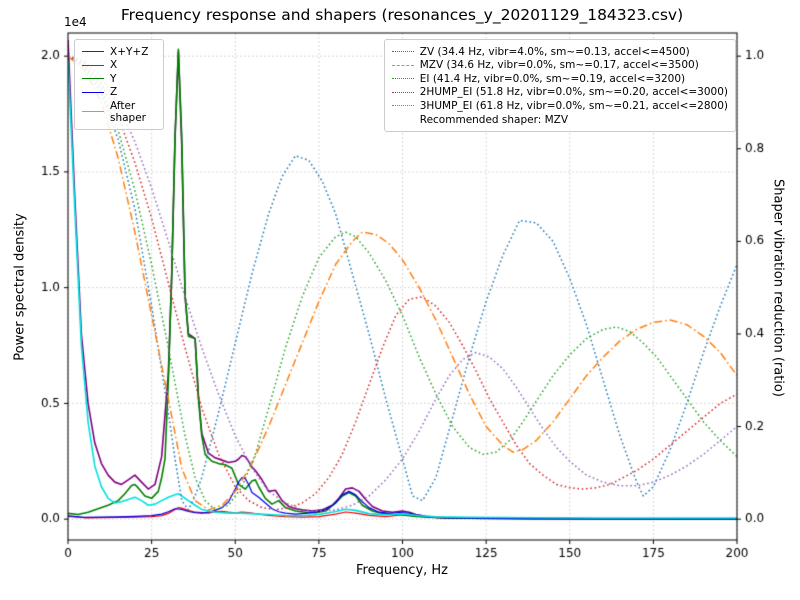  I want to click on y-axis-label-right: Shaper vibration reduction (ratio), so click(778, 288).